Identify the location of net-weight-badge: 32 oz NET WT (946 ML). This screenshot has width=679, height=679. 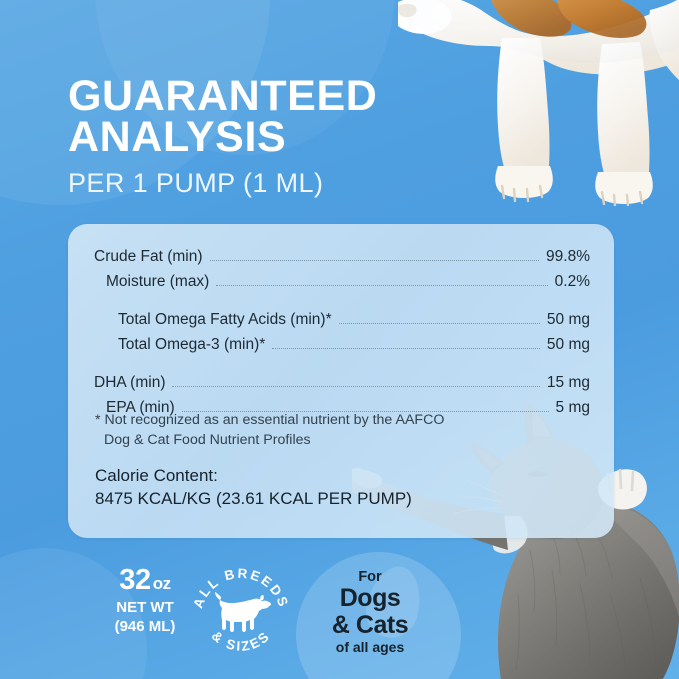
(145, 601).